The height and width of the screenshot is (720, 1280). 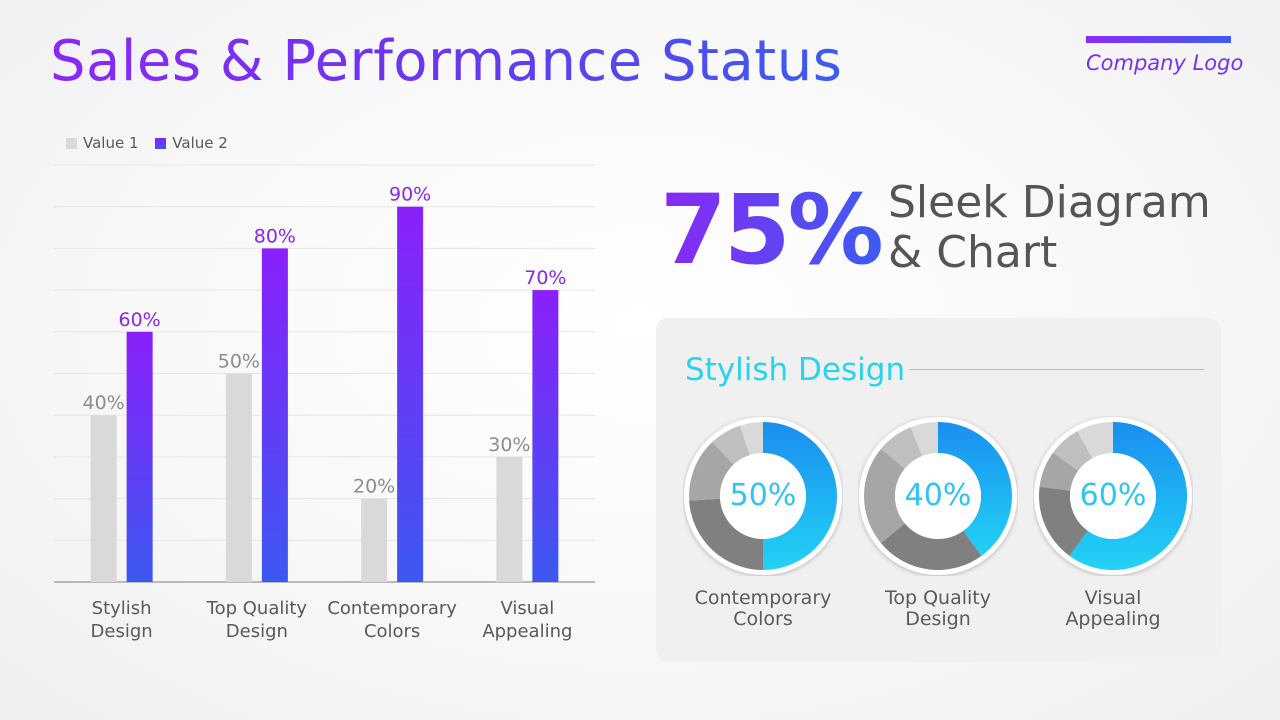 I want to click on donut-category-line: Appealing, so click(x=1113, y=619).